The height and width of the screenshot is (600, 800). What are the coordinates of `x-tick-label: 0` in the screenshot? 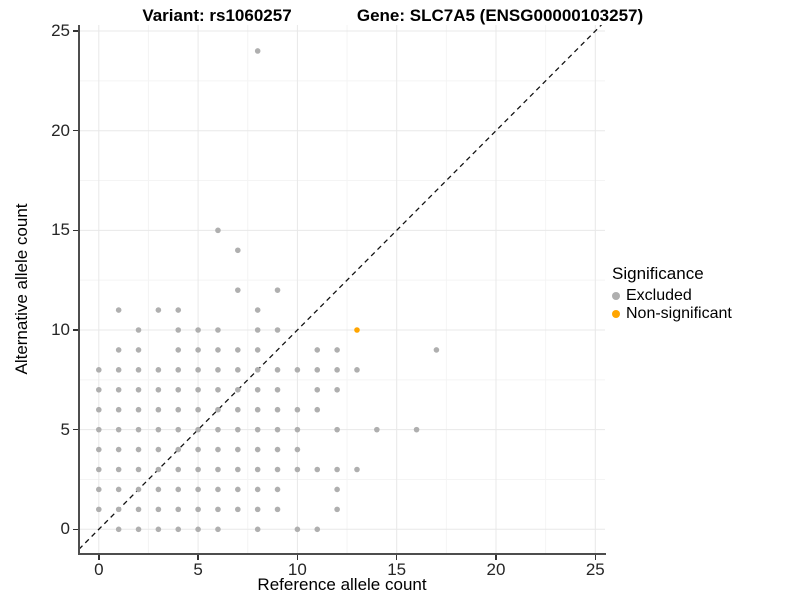 It's located at (99, 569).